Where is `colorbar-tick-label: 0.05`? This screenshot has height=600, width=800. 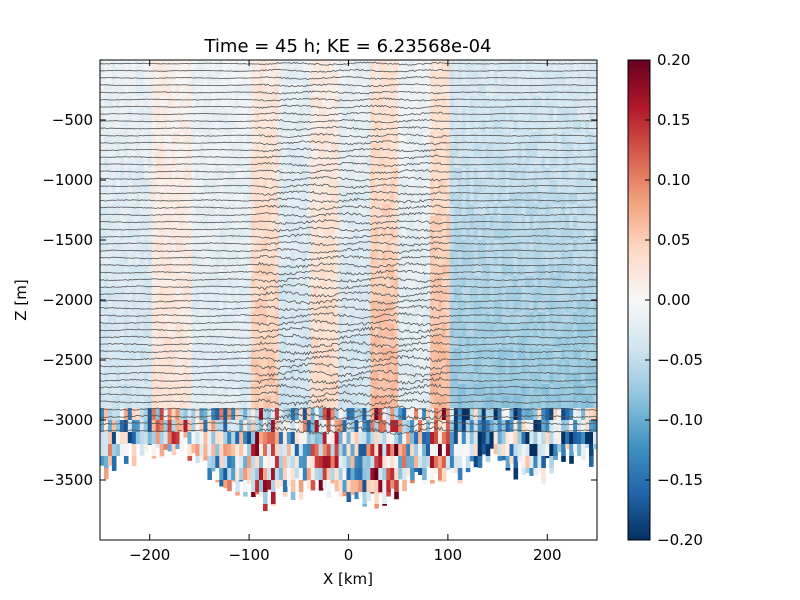 colorbar-tick-label: 0.05 is located at coordinates (673, 240).